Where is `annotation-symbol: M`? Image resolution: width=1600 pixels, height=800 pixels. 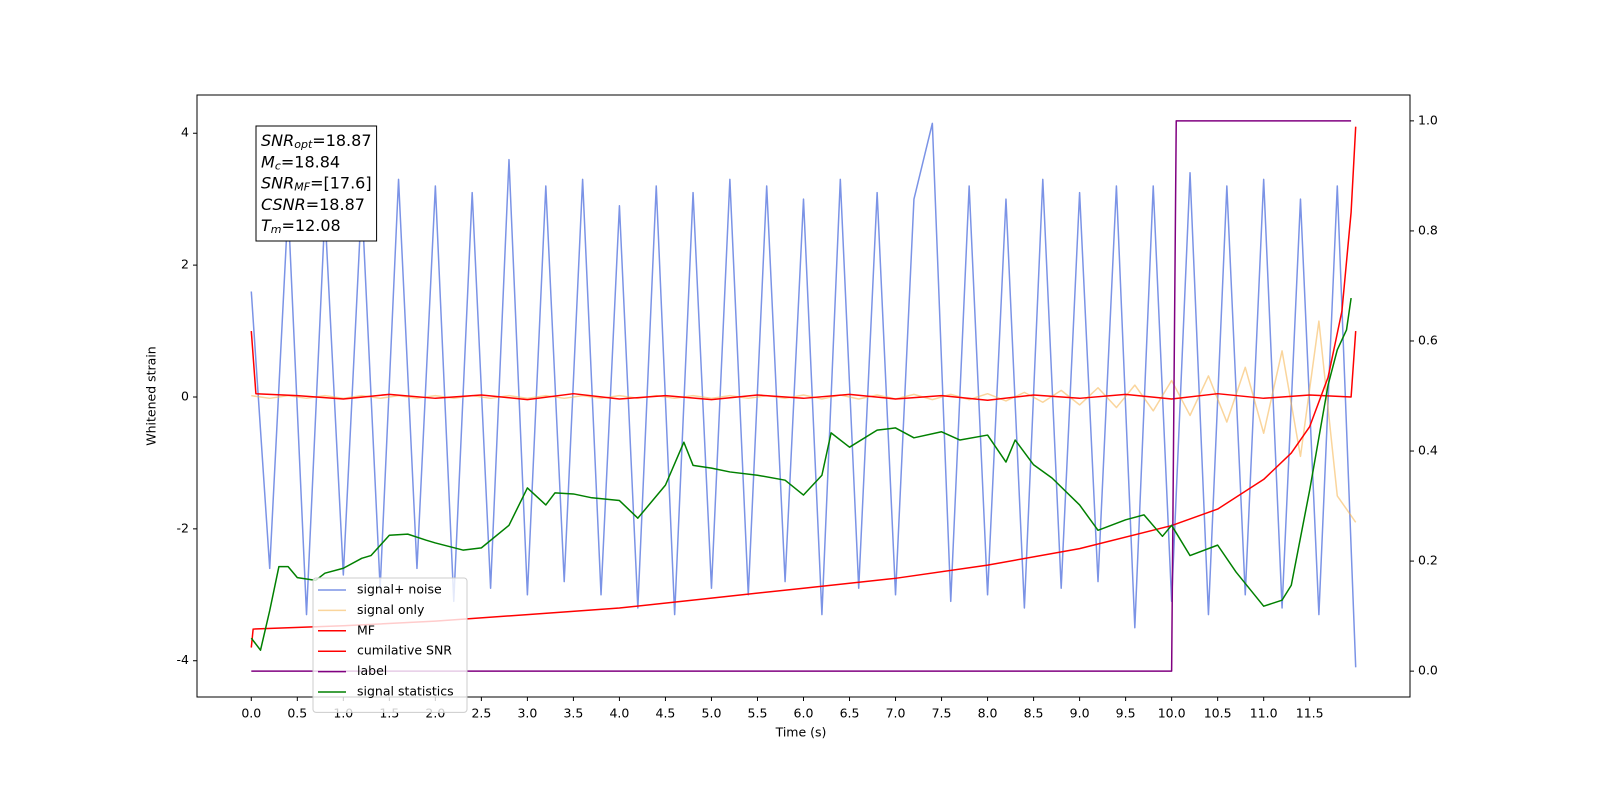 annotation-symbol: M is located at coordinates (268, 161).